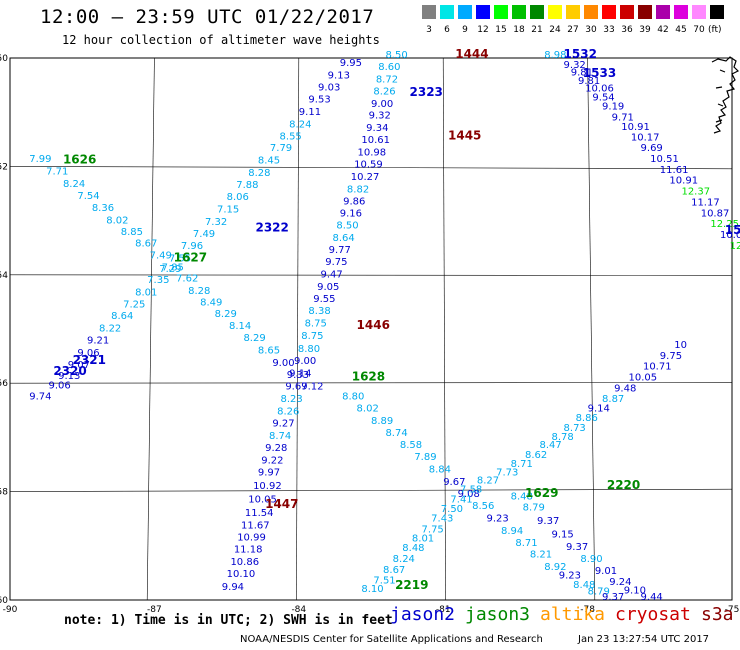 Image resolution: width=740 pixels, height=650 pixels. Describe the element at coordinates (461, 499) in the screenshot. I see `wave-height-value: 7.41` at that location.